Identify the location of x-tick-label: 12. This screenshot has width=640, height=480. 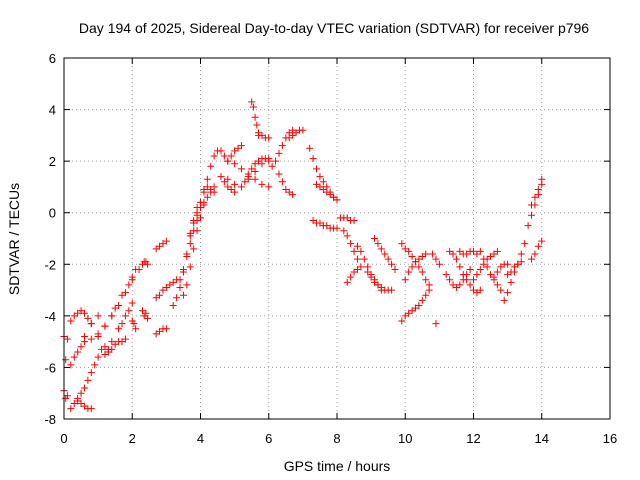
(473, 438).